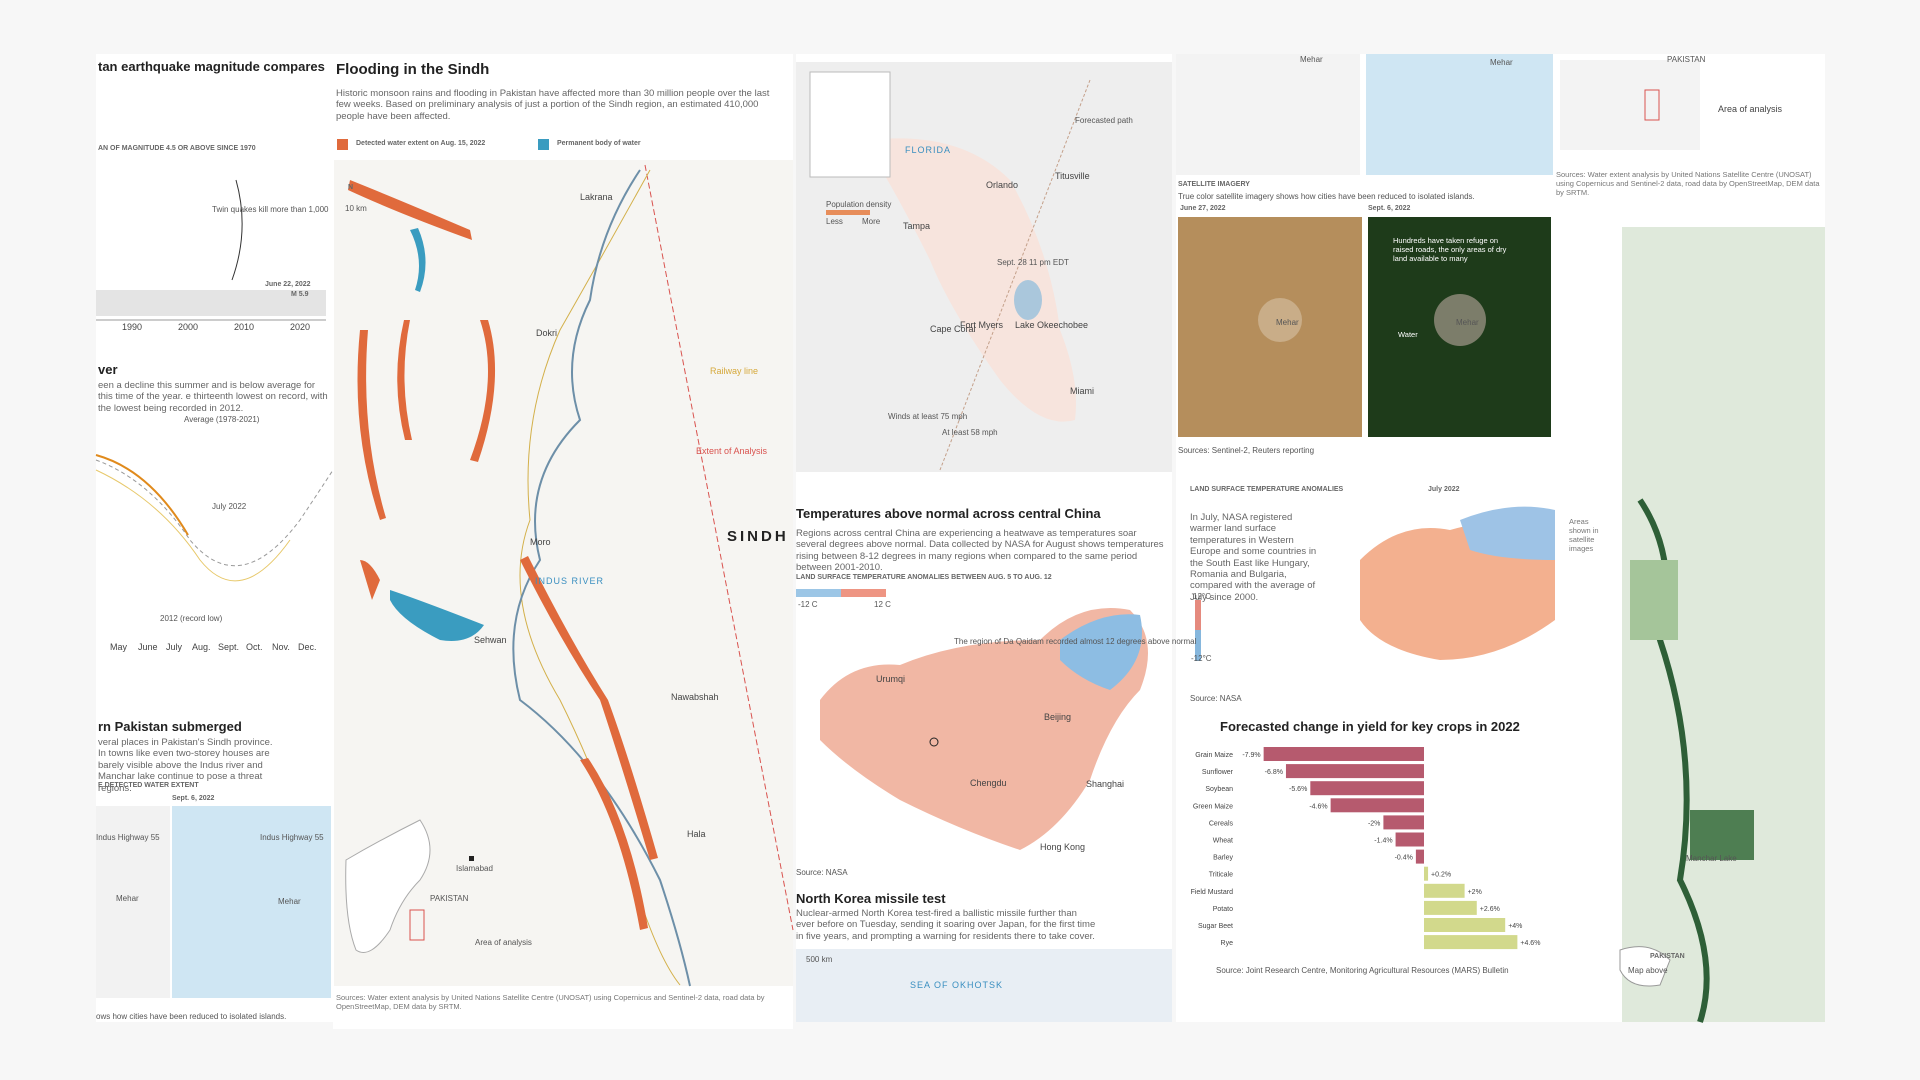 This screenshot has width=1920, height=1080. What do you see at coordinates (148, 785) in the screenshot?
I see `label: E DETECTED WATER EXTENT` at bounding box center [148, 785].